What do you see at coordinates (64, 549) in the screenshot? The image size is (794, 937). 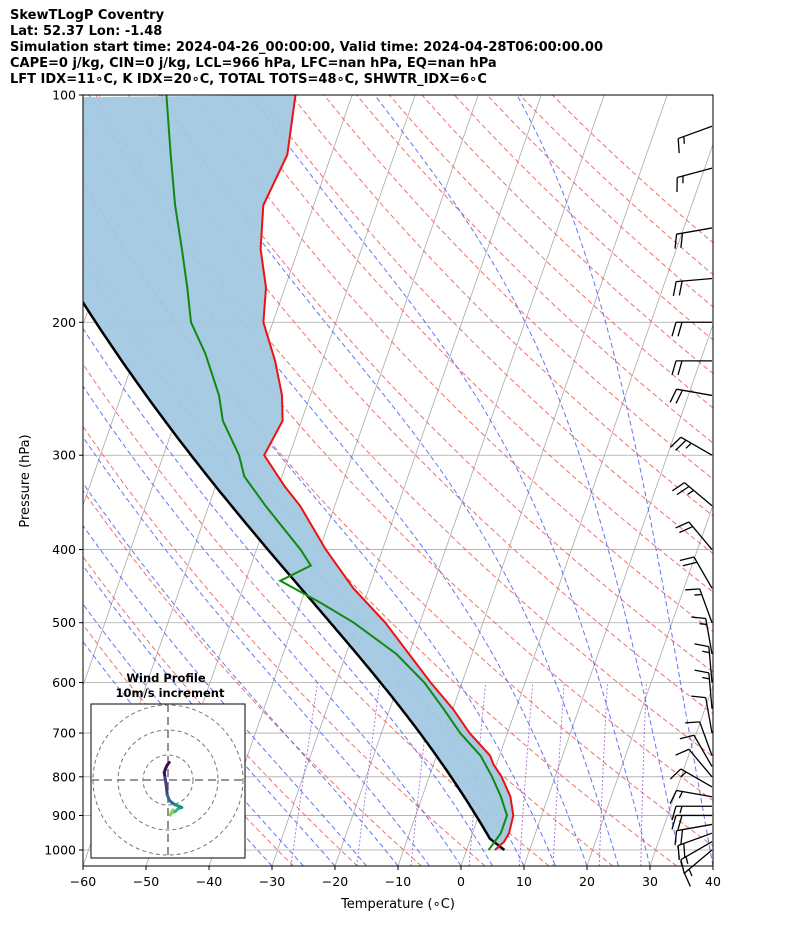 I see `y-tick-label: 400` at bounding box center [64, 549].